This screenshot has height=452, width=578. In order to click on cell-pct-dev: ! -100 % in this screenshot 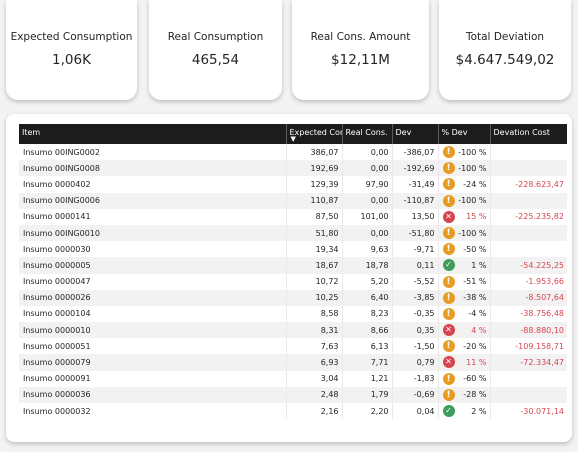, I will do `click(463, 168)`.